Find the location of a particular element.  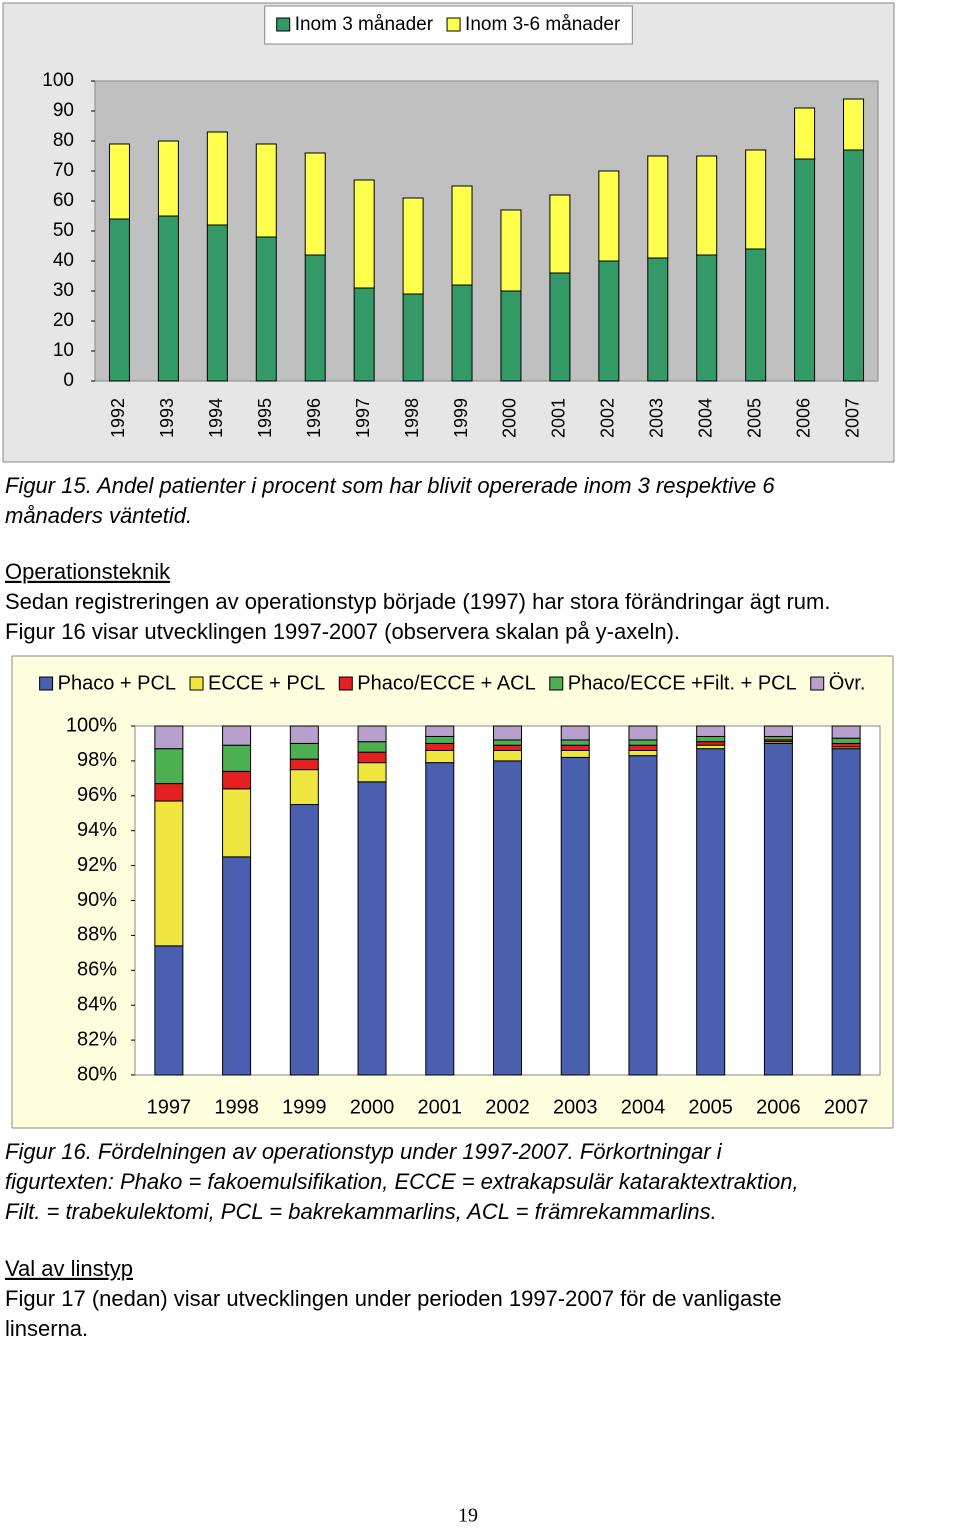

y-tick-label: 40 is located at coordinates (63, 260).